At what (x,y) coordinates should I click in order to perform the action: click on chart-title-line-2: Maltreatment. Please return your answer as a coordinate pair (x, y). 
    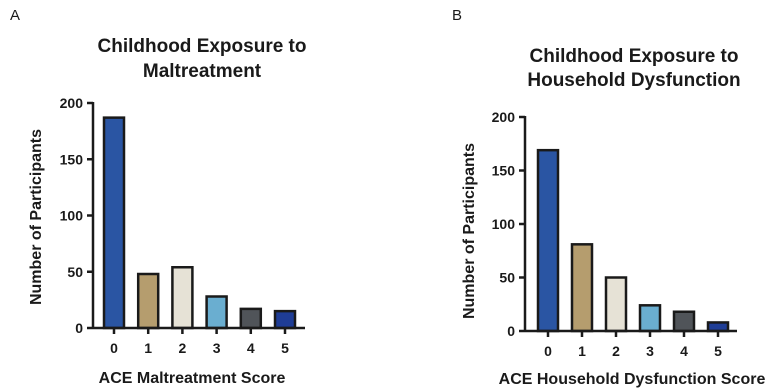
    Looking at the image, I should click on (202, 71).